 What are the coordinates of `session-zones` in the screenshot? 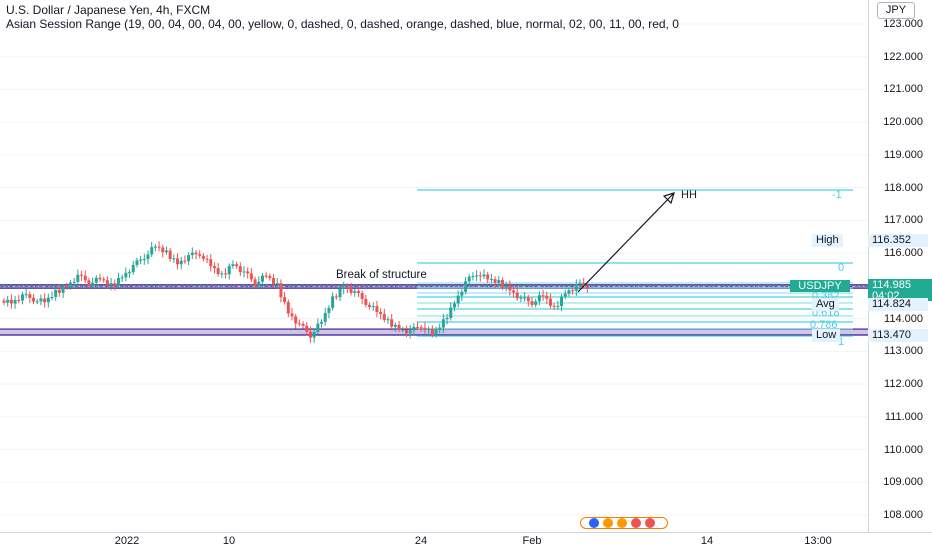 It's located at (434, 310).